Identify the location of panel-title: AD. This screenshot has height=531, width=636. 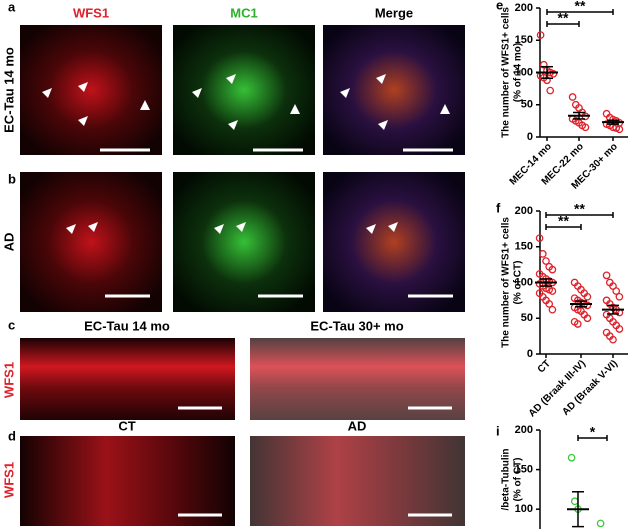
(357, 425).